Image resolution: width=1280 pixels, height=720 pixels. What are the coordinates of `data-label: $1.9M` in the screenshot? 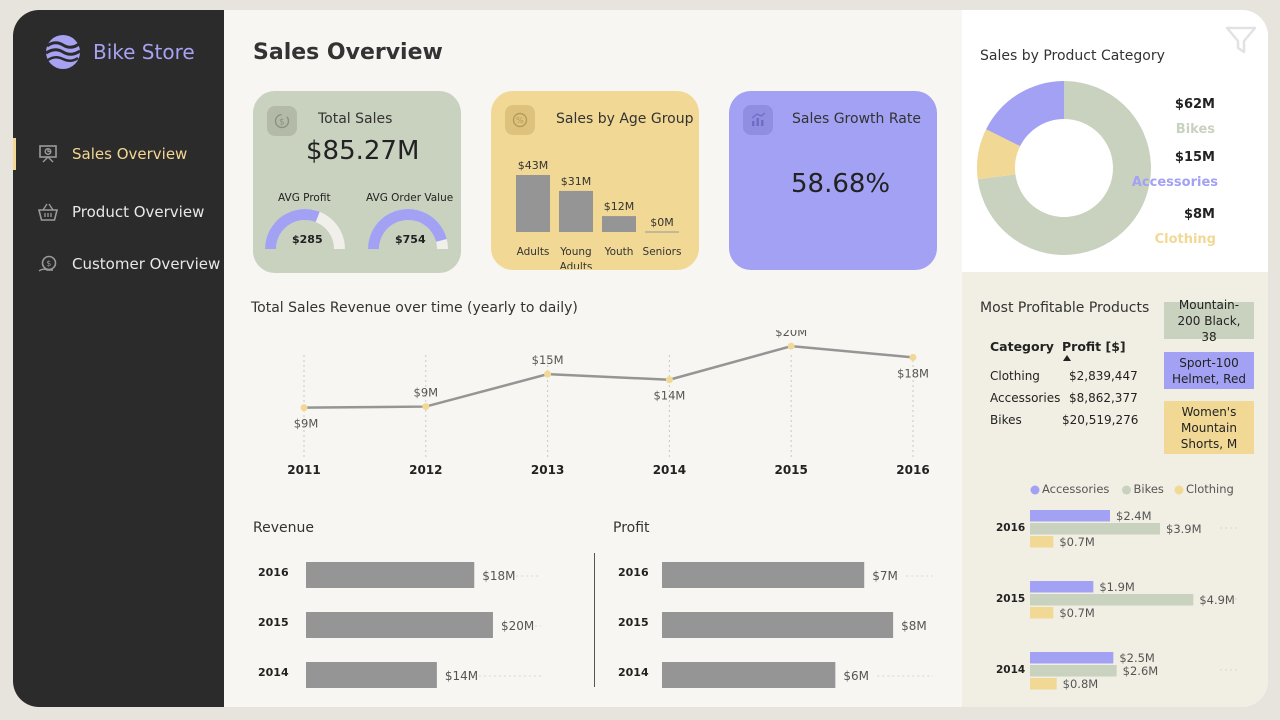 It's located at (1117, 587).